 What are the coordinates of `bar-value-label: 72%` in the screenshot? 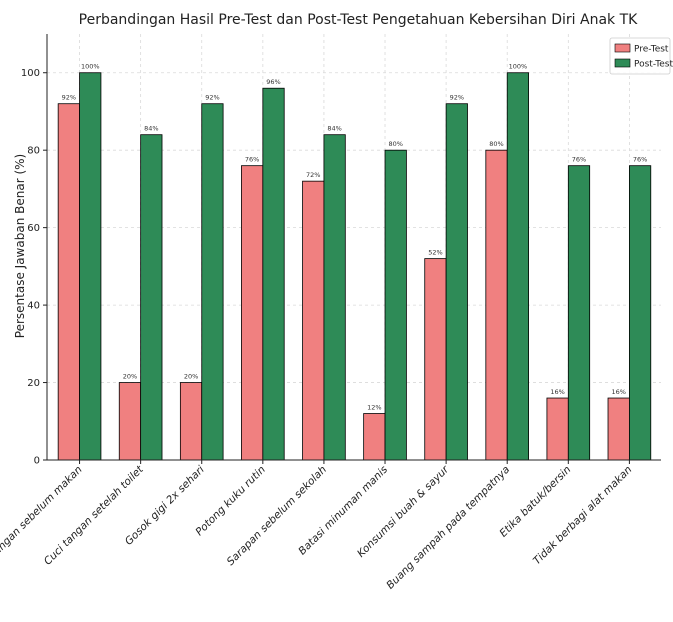 It's located at (313, 175).